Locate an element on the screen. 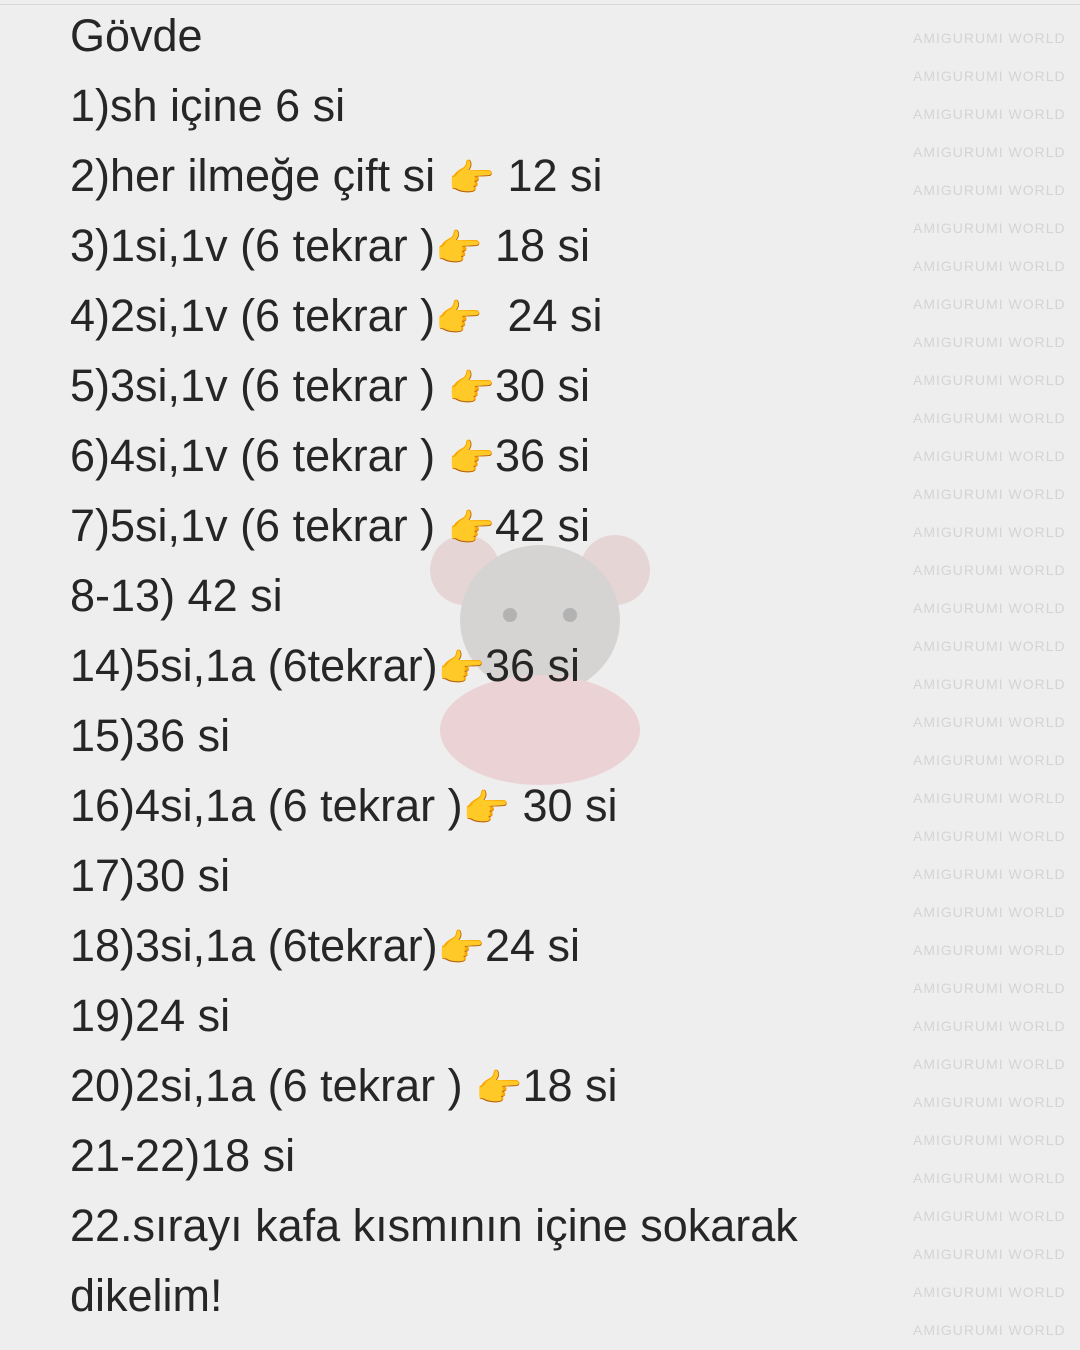  note-line: 14)5si,1a (6tekrar)👉36 si is located at coordinates (325, 666).